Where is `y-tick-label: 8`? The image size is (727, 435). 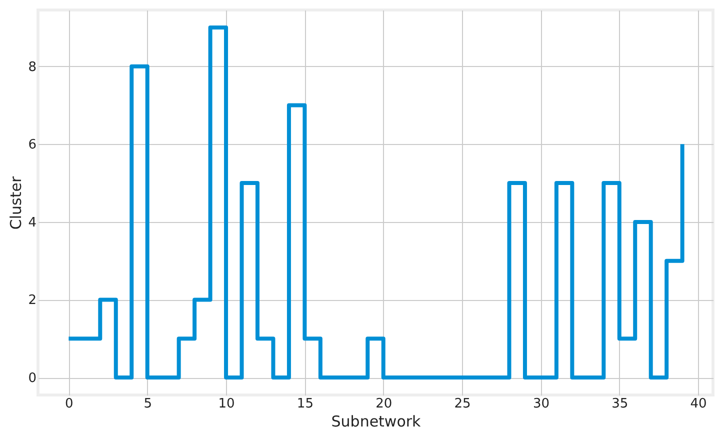
y-tick-label: 8 is located at coordinates (32, 67).